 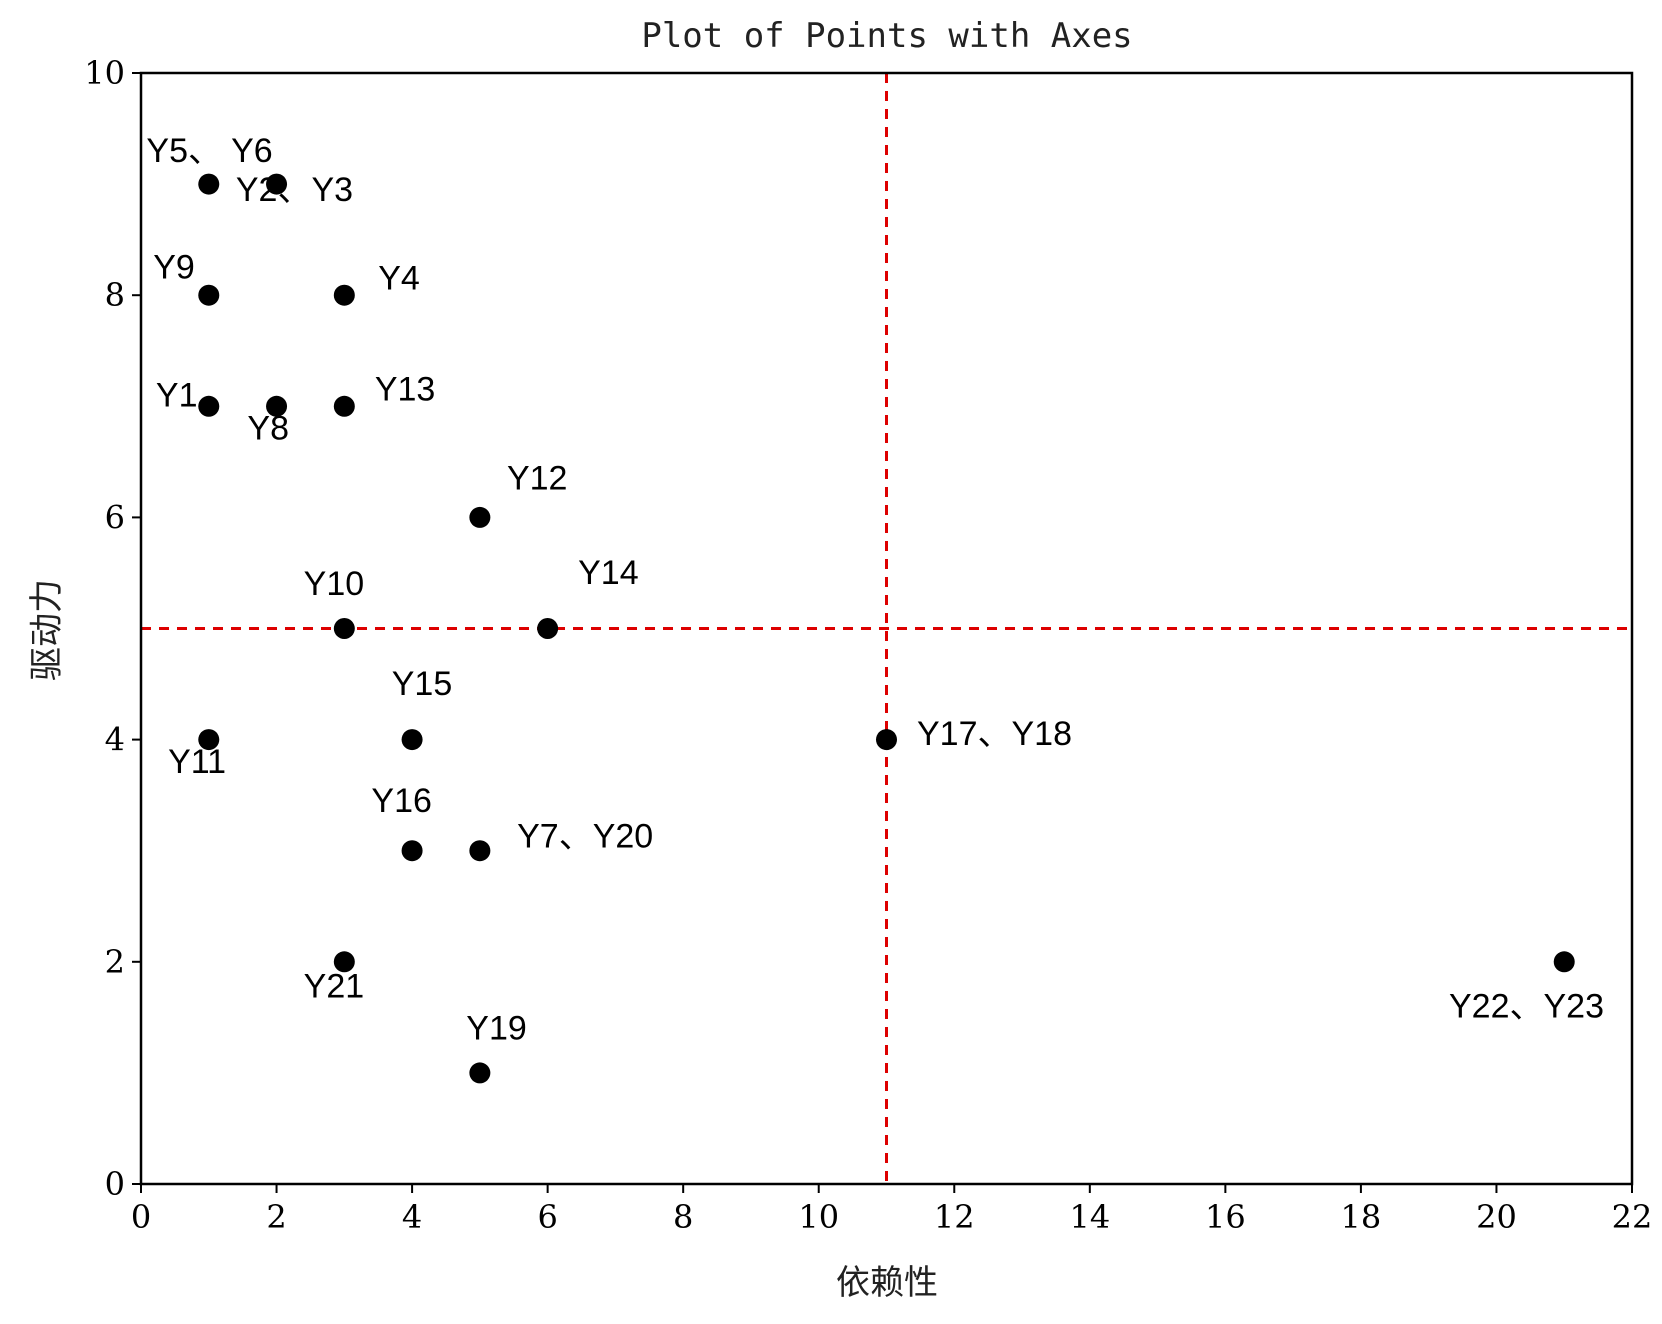 What do you see at coordinates (197, 762) in the screenshot?
I see `point-label: Y11` at bounding box center [197, 762].